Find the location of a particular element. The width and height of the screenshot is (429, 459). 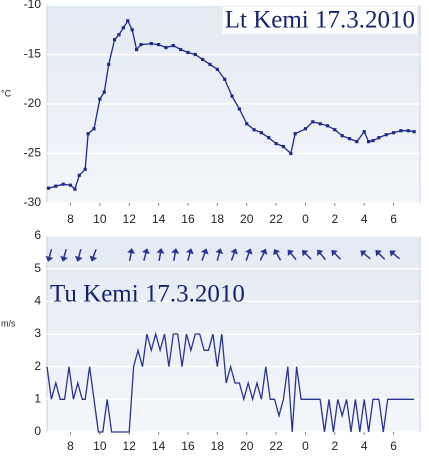

y-tick-label: -20 is located at coordinates (33, 103).